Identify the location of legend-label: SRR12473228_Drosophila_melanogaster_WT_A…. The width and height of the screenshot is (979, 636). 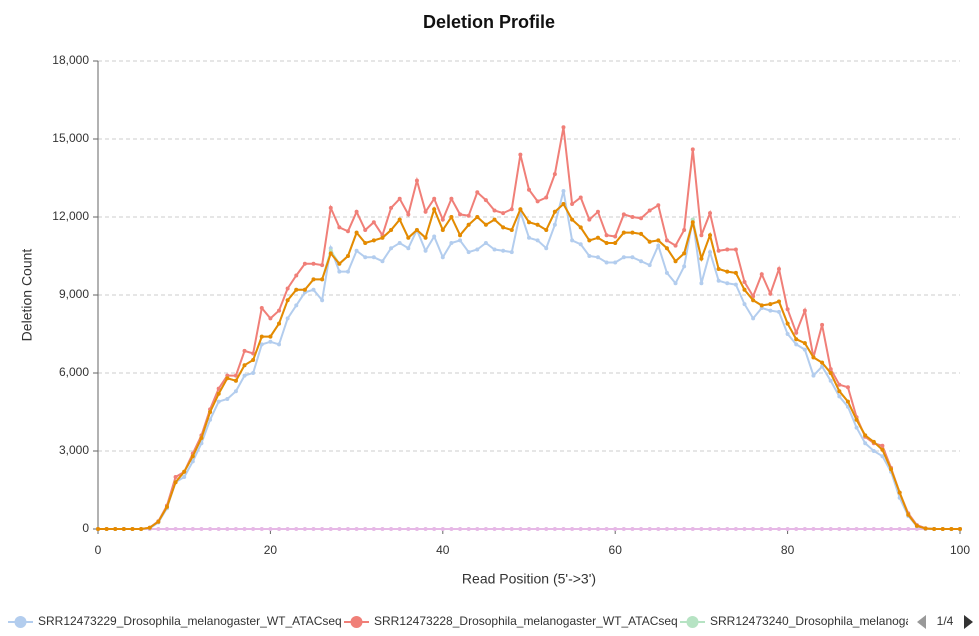
(526, 621).